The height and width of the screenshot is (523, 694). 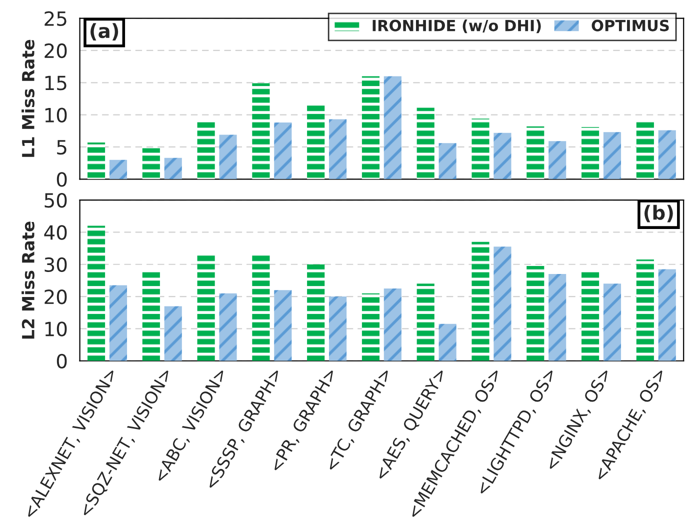 What do you see at coordinates (61, 147) in the screenshot?
I see `y-tick-label: 5` at bounding box center [61, 147].